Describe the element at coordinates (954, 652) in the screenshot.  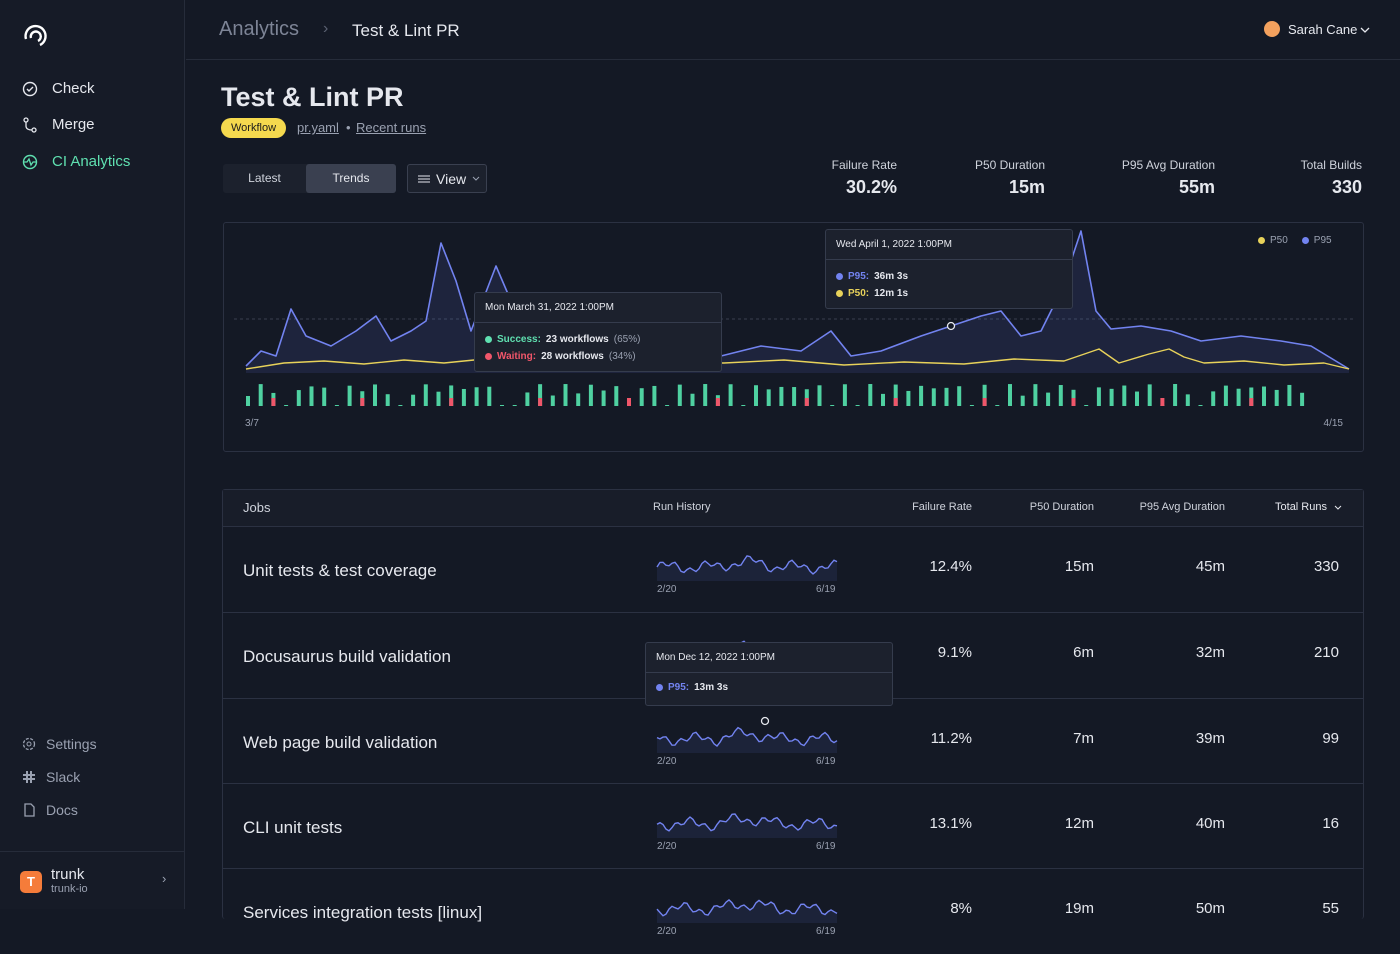
I see `failure-rate: 9.1%` at that location.